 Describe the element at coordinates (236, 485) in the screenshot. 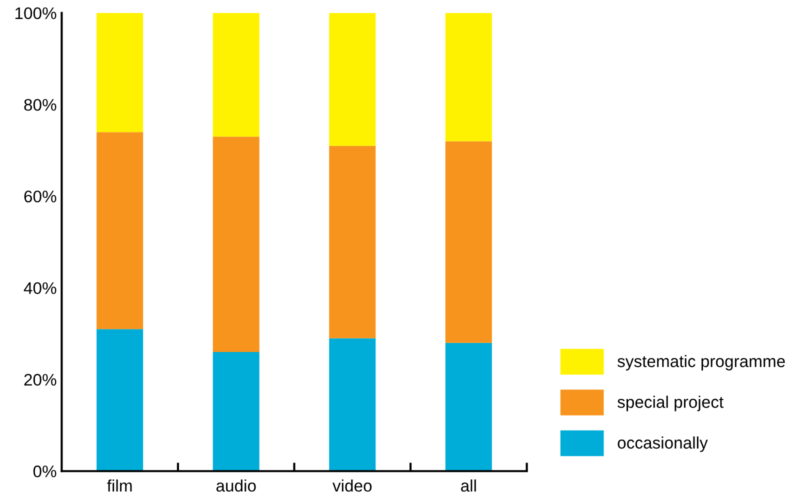

I see `x-tick-label: audio` at that location.